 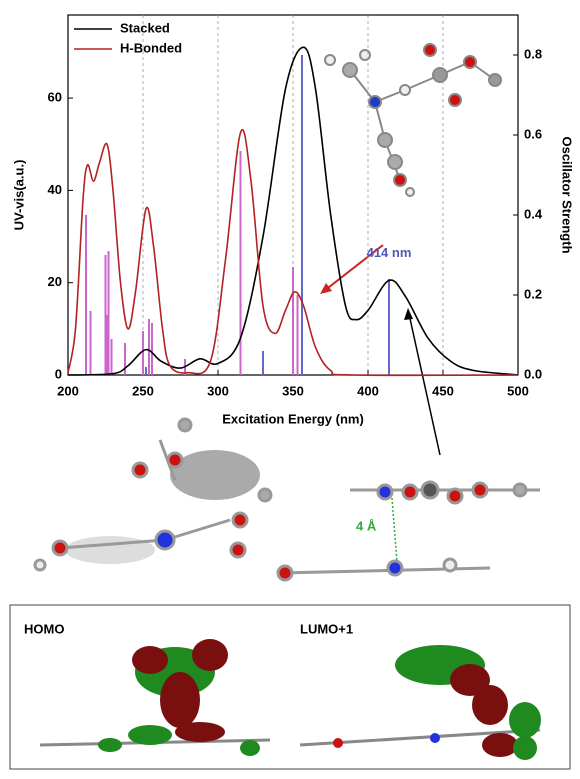 What do you see at coordinates (153, 494) in the screenshot?
I see `molecule-stacked` at bounding box center [153, 494].